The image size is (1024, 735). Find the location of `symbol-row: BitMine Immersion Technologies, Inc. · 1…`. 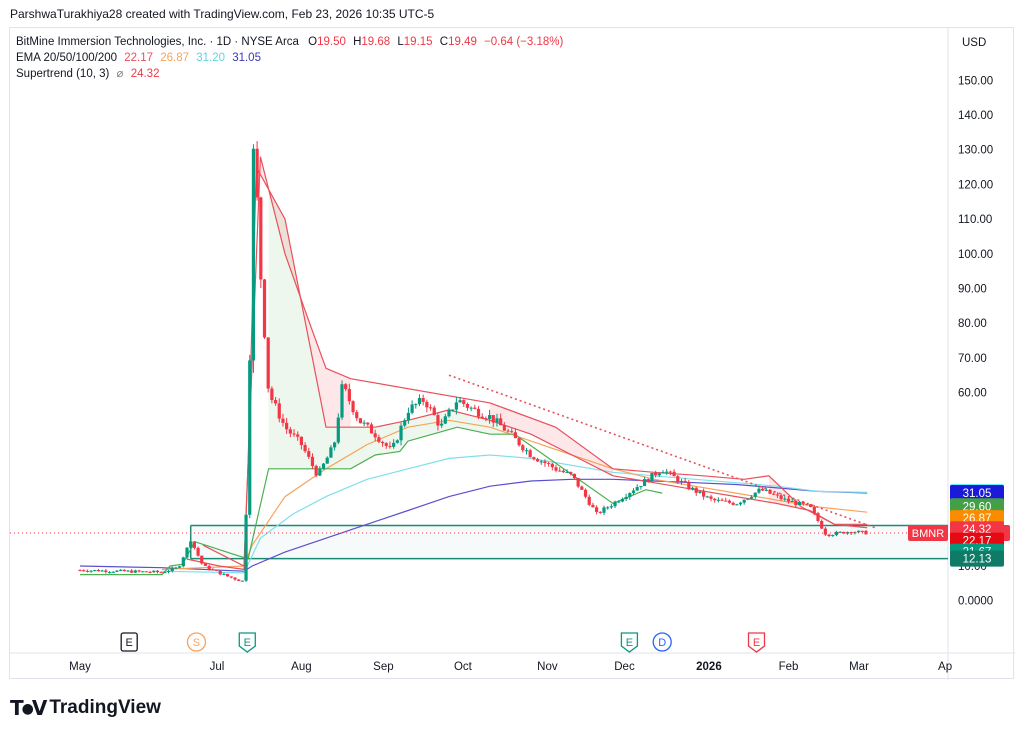

symbol-row: BitMine Immersion Technologies, Inc. · 1… is located at coordinates (289, 42).